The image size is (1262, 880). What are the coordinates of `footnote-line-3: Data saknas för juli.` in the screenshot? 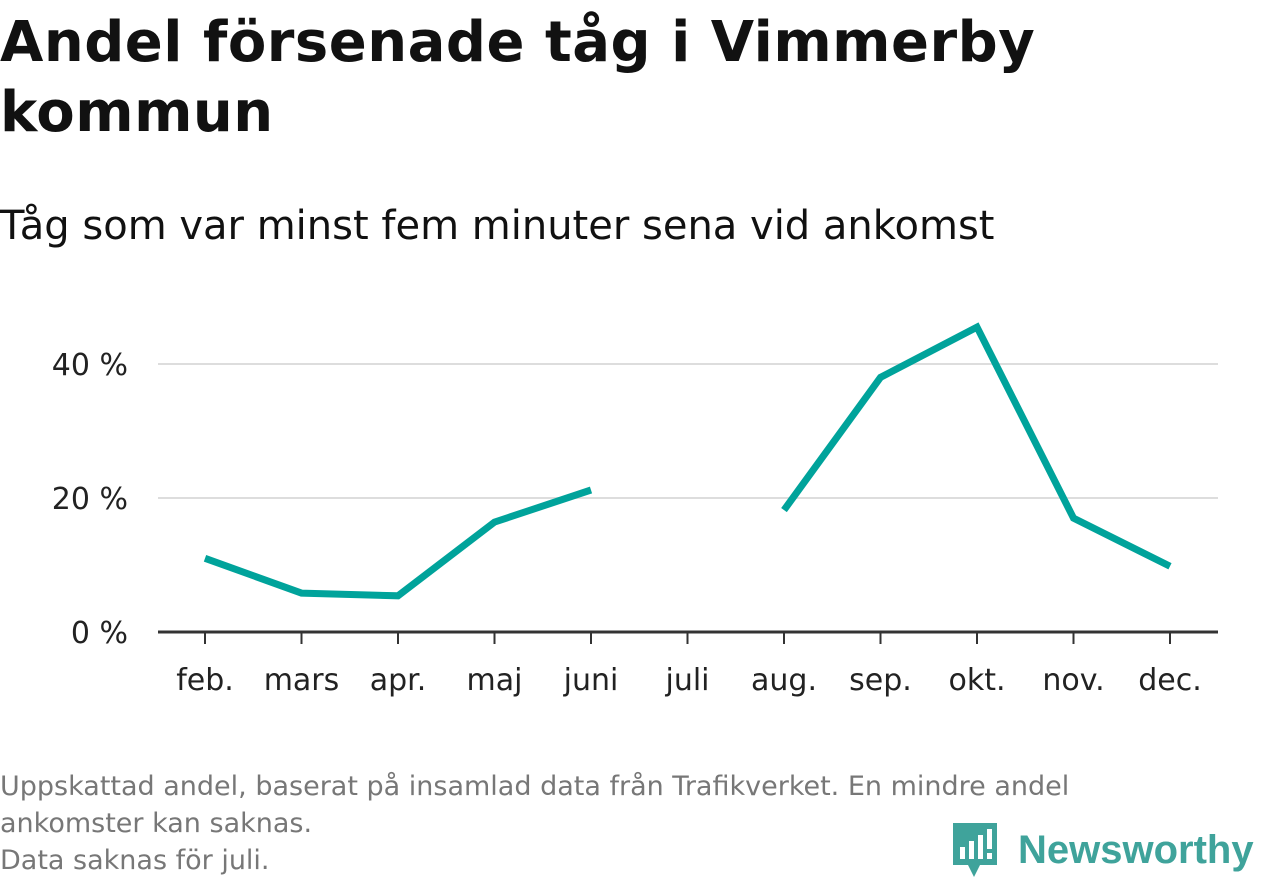 It's located at (135, 860).